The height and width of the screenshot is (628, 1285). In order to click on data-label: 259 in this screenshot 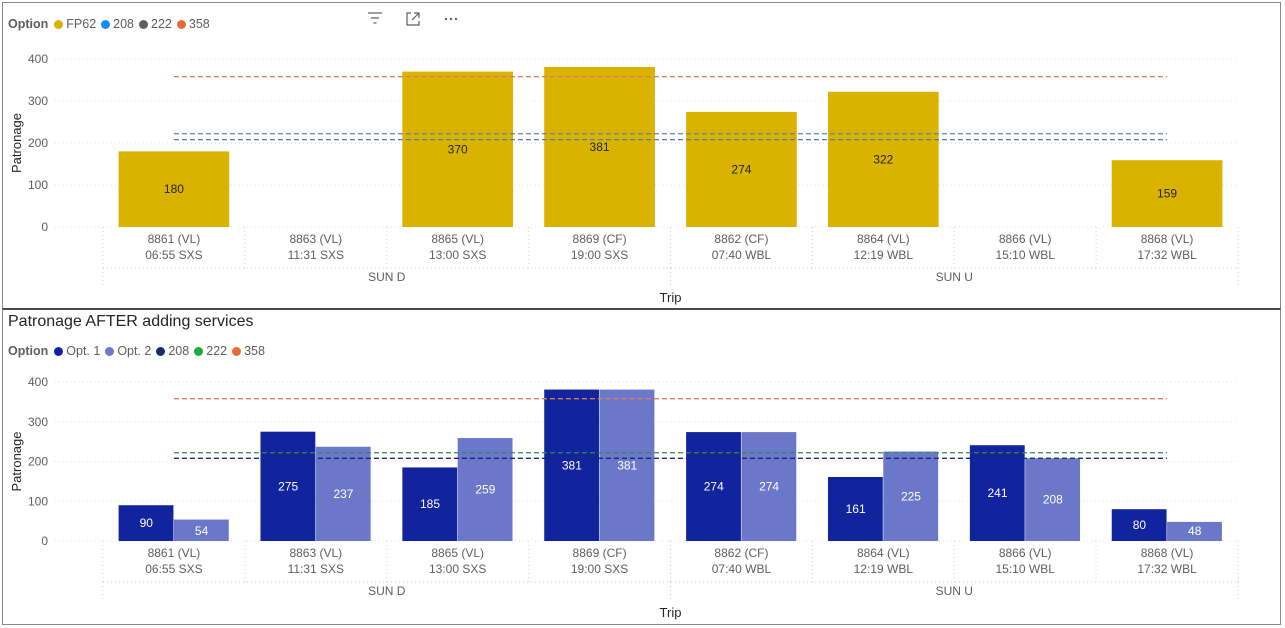, I will do `click(485, 490)`.